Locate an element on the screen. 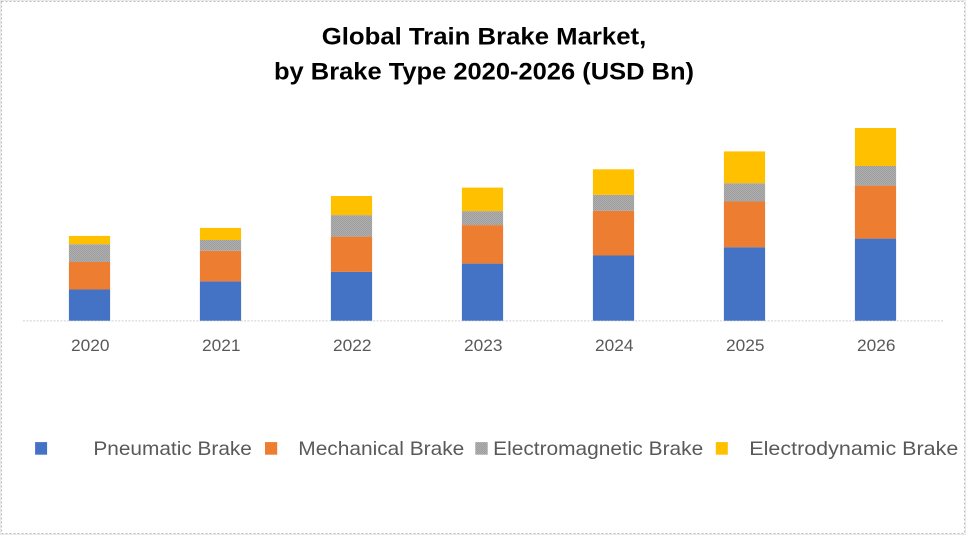 This screenshot has width=966, height=535. svg-text: Electromagnetic Brake is located at coordinates (598, 449).